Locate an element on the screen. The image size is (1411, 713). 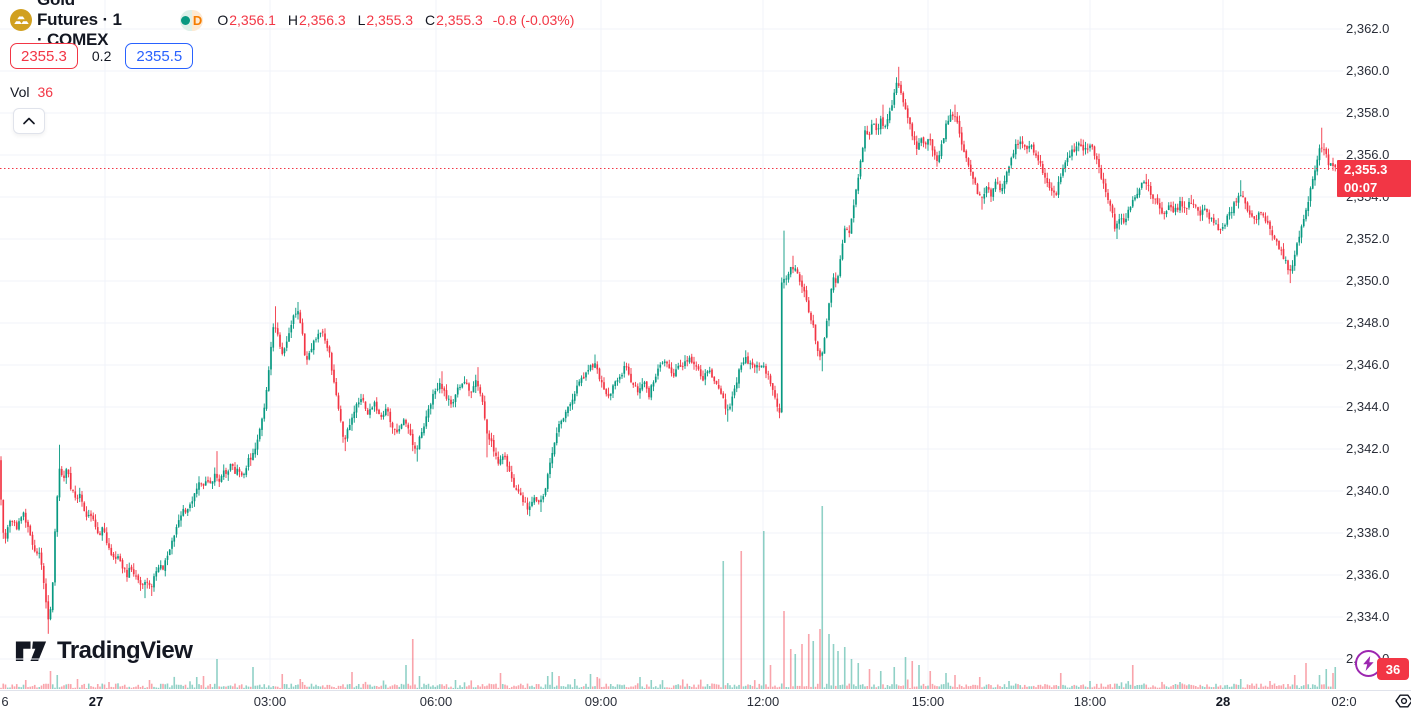
price-axis-label: 2,346.0 is located at coordinates (1368, 364).